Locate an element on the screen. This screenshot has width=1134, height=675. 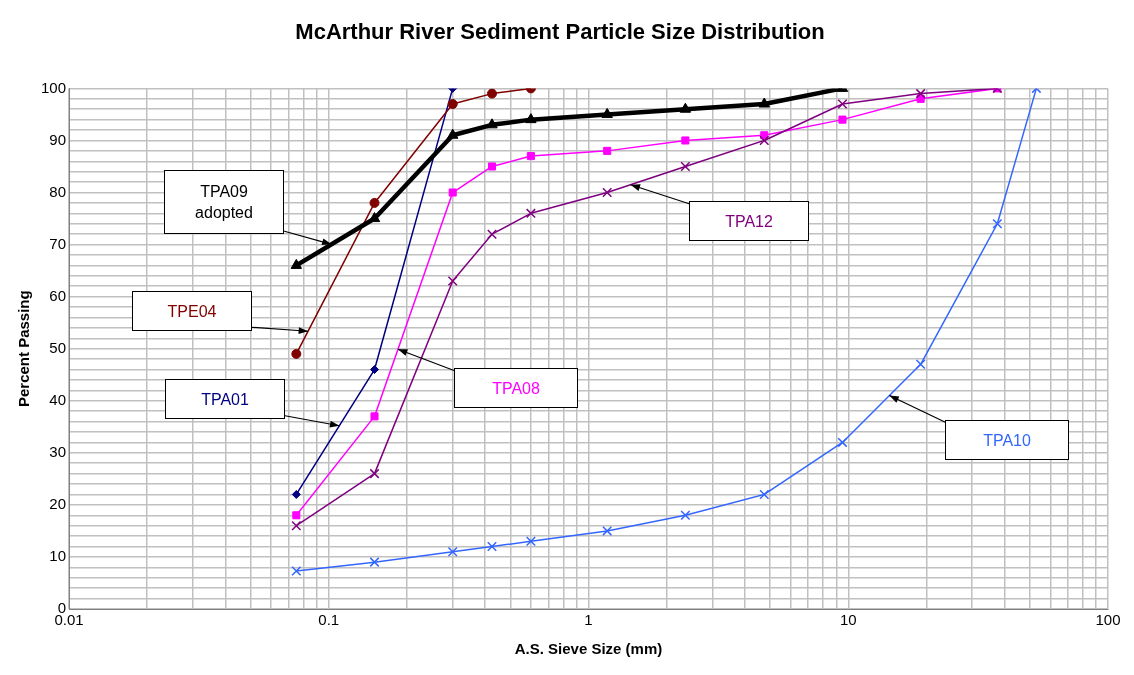
y-tick-label: 90 is located at coordinates (58, 139).